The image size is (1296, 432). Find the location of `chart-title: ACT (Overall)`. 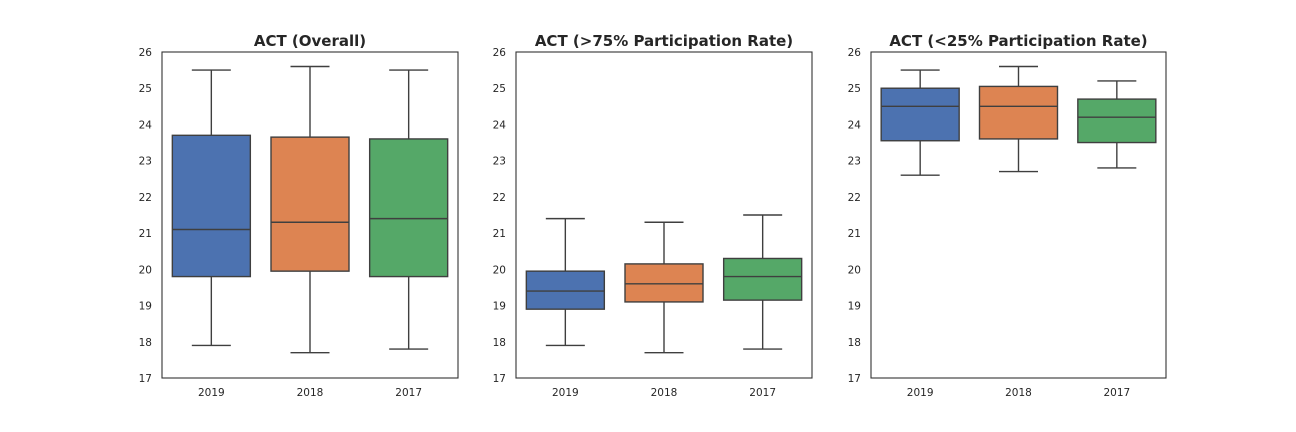

chart-title: ACT (Overall) is located at coordinates (310, 41).